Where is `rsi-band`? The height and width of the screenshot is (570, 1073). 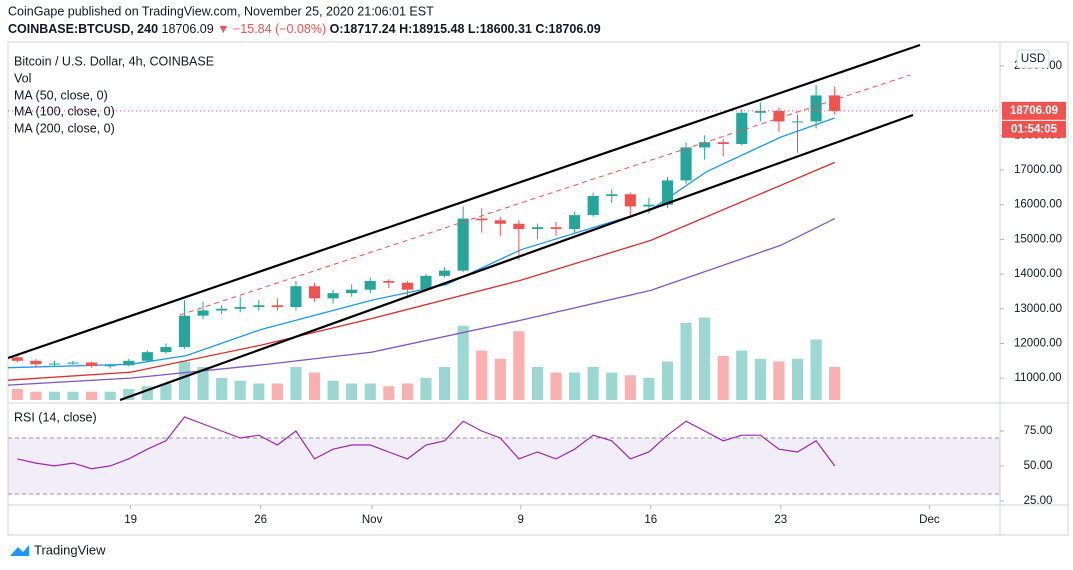
rsi-band is located at coordinates (504, 465).